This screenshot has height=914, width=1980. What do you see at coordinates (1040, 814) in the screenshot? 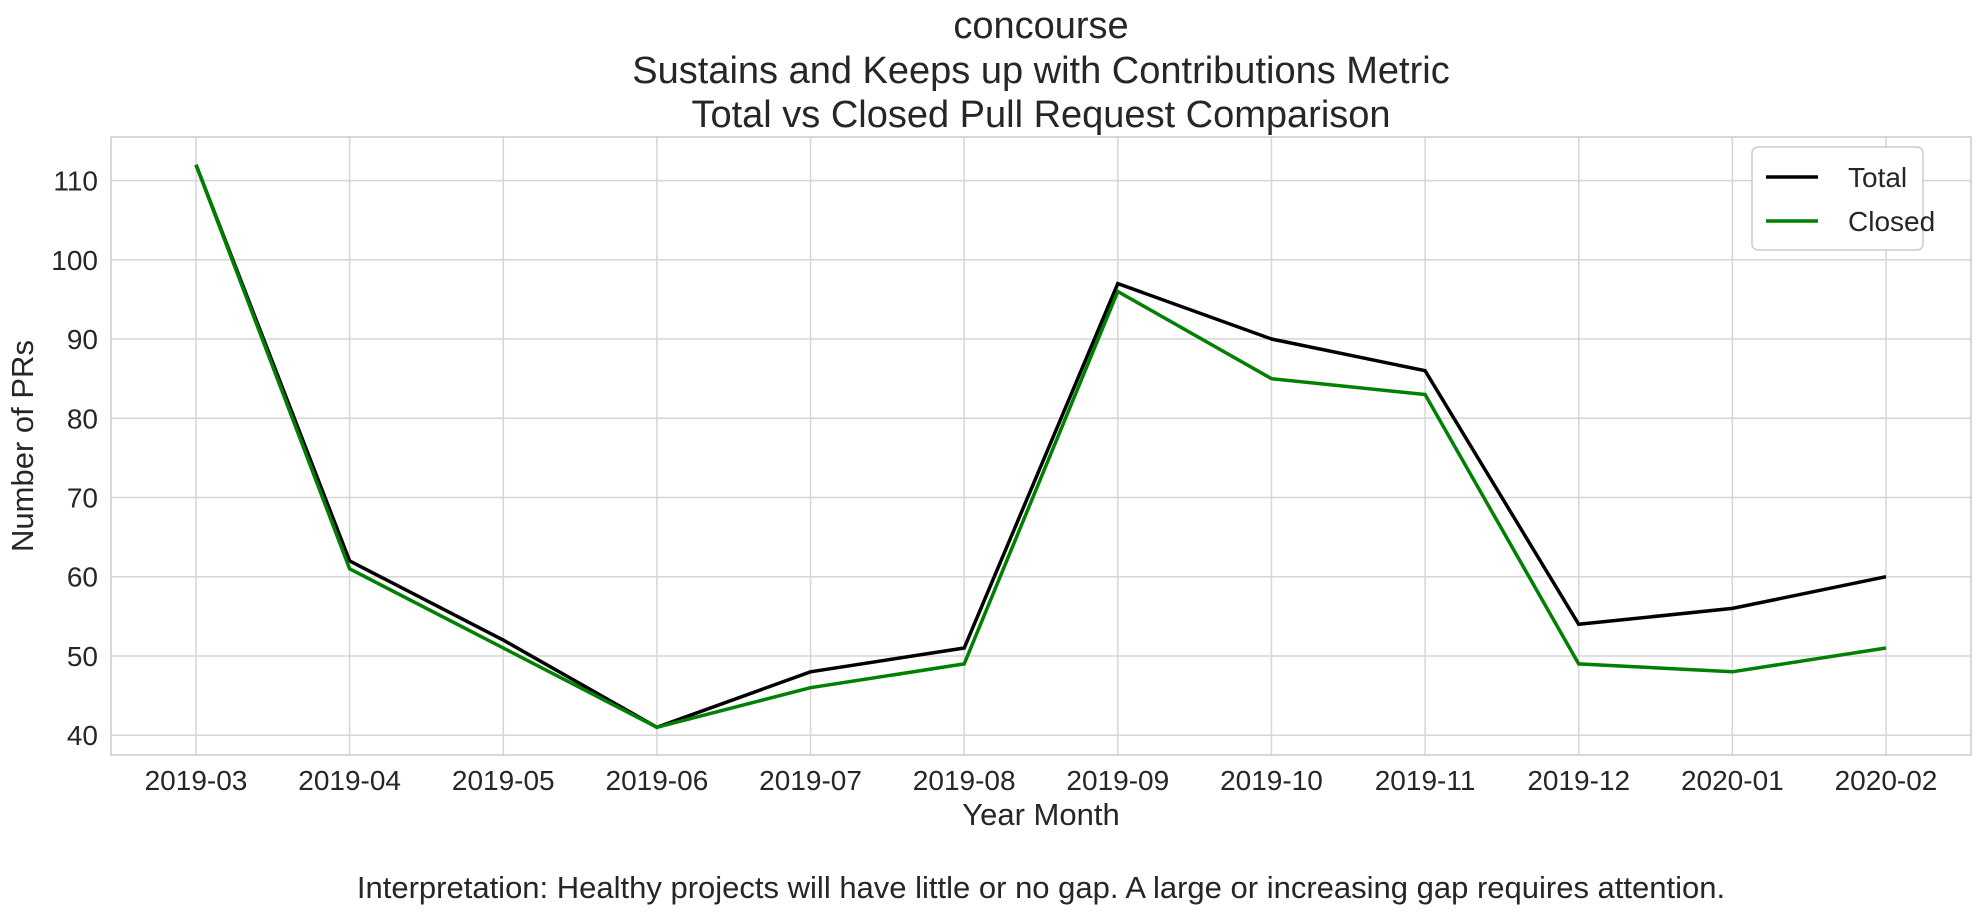
I see `x-axis-label: Year Month` at bounding box center [1040, 814].